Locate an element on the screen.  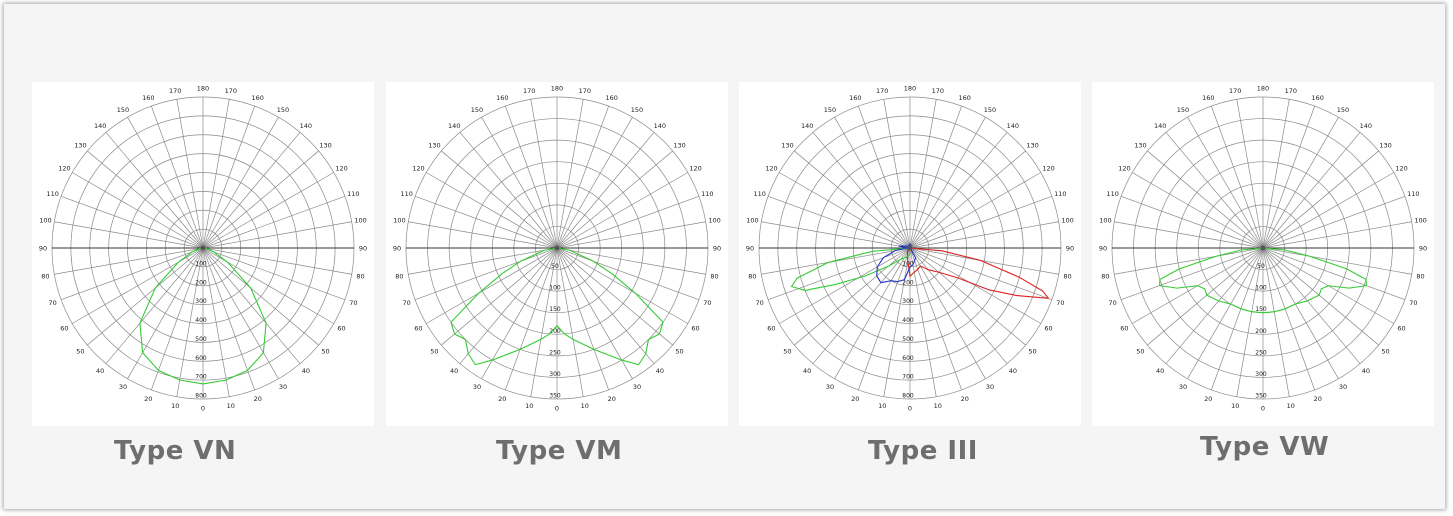
caption-type-vw: Type VW is located at coordinates (1265, 447).